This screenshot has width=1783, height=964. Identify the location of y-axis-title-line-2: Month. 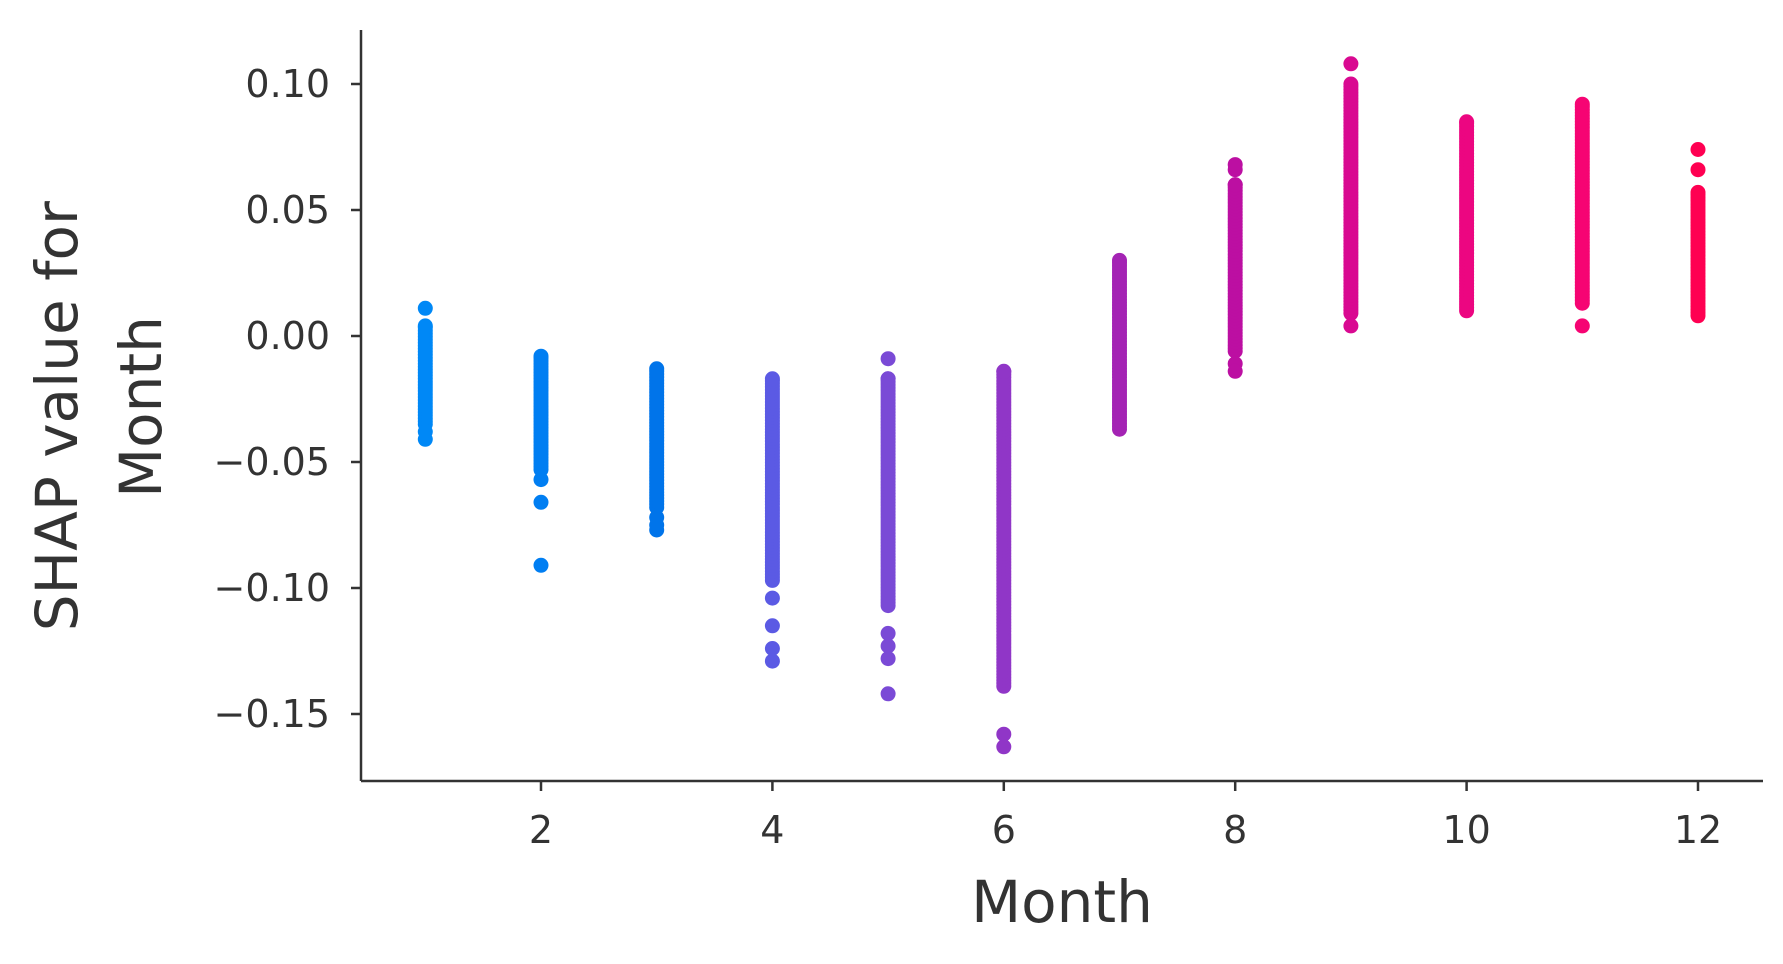
(141, 407).